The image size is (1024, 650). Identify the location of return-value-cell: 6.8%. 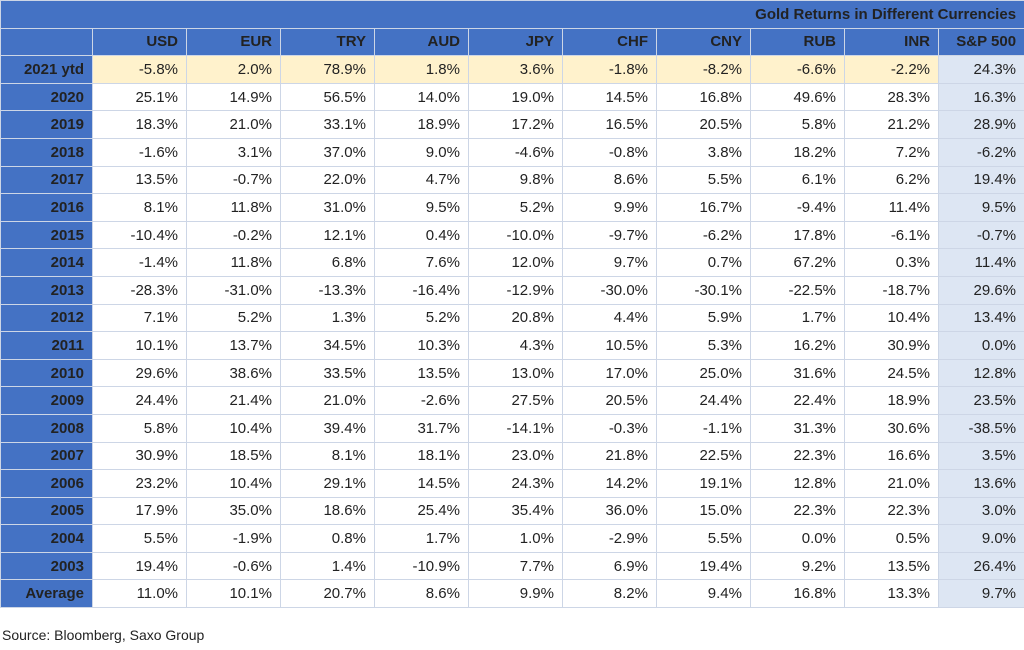
(327, 262).